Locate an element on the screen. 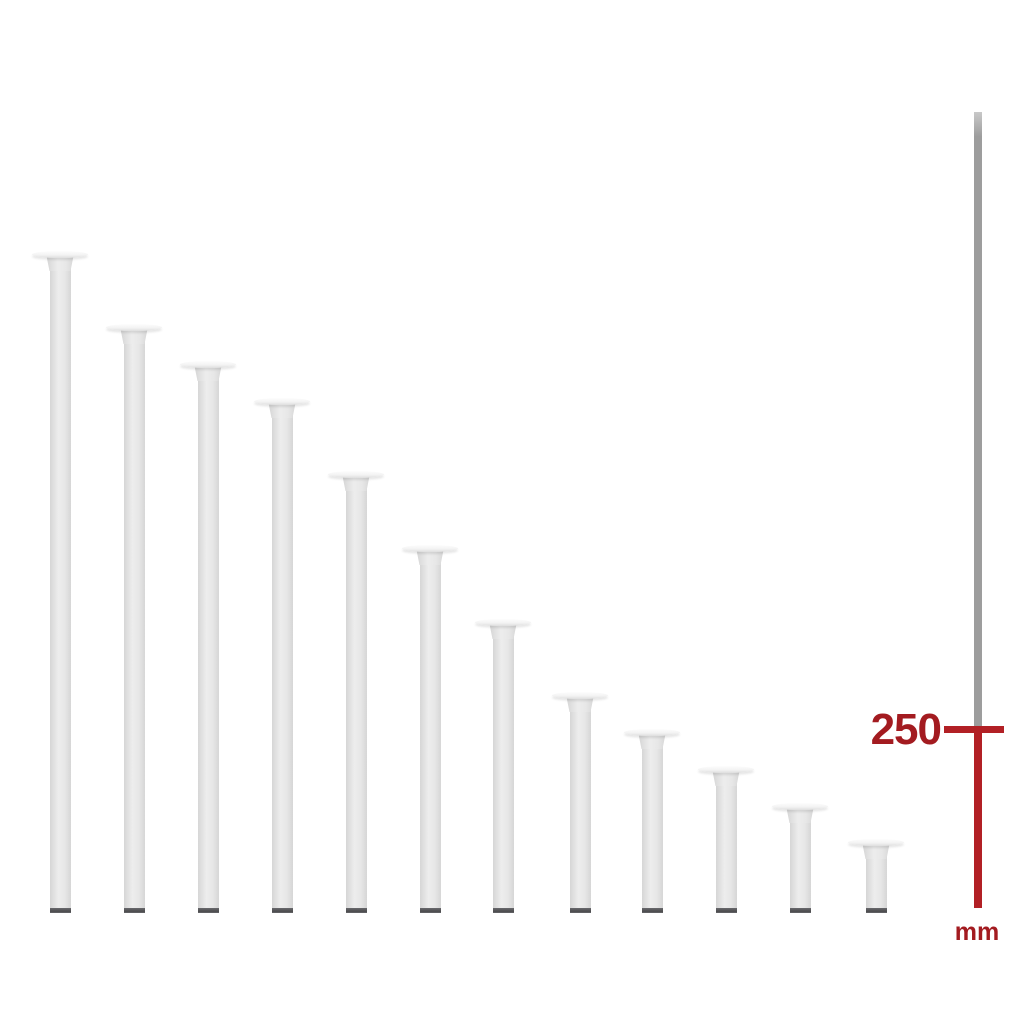  measure-value-label: 250 is located at coordinates (906, 729).